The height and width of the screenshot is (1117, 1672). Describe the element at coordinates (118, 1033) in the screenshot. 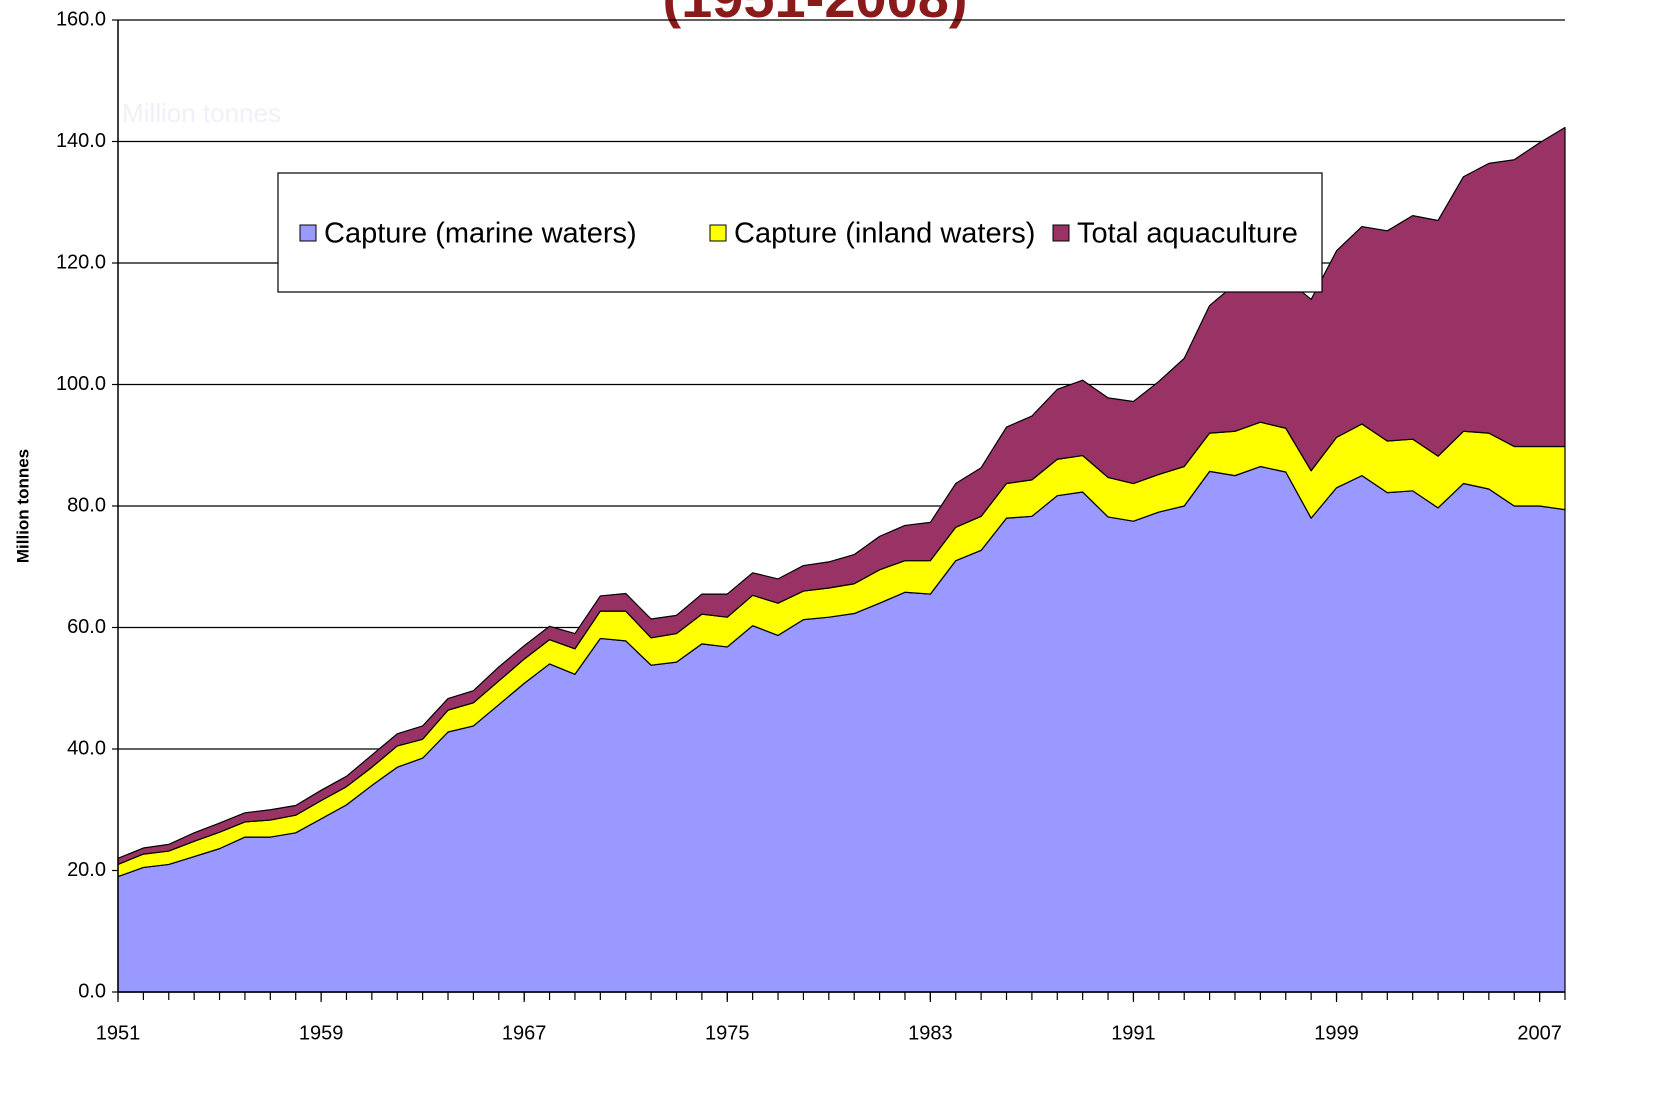

I see `x-tick-label: 1951` at that location.